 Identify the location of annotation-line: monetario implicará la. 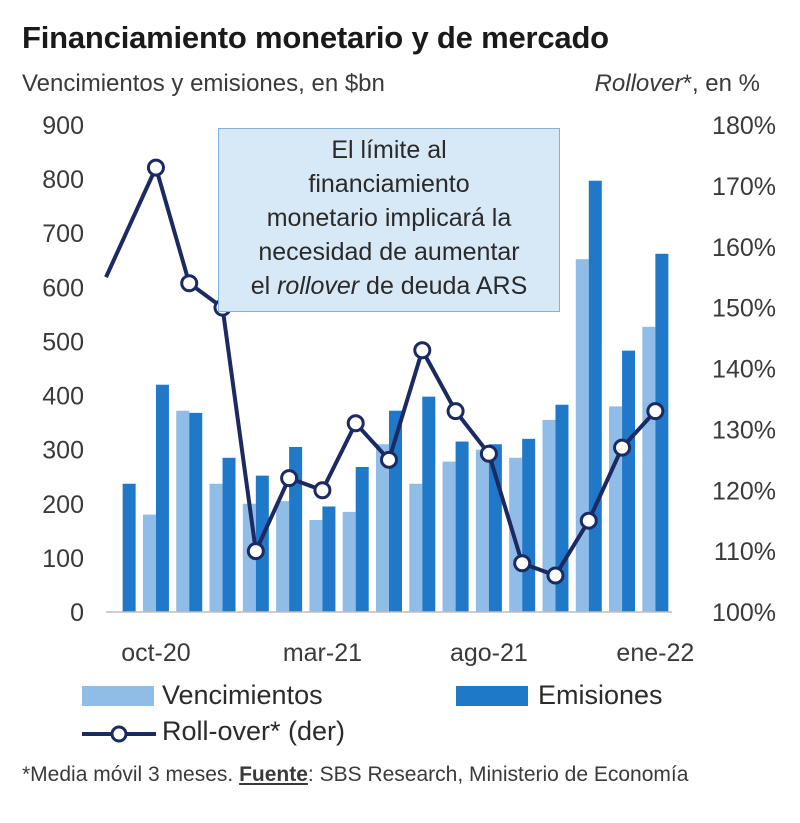
(389, 218).